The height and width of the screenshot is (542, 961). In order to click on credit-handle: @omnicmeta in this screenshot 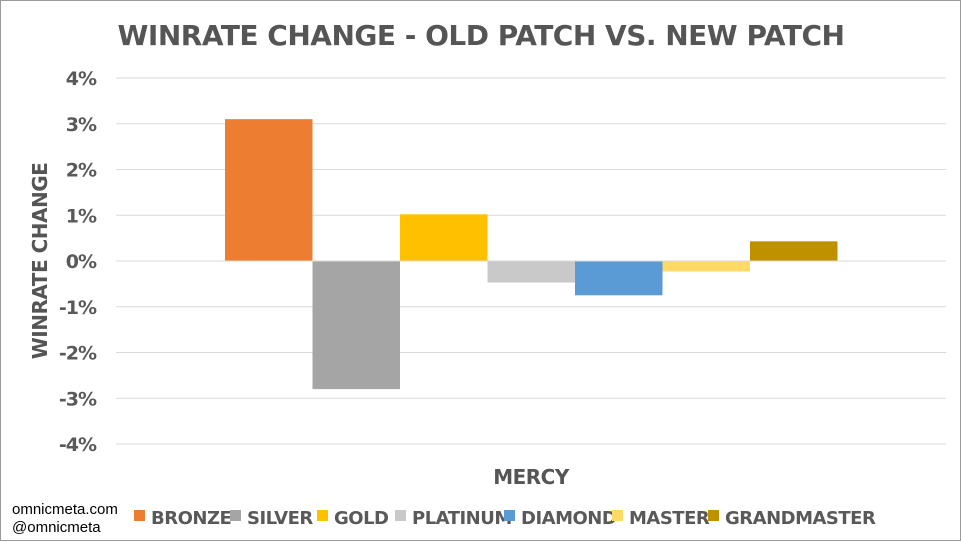, I will do `click(56, 527)`.